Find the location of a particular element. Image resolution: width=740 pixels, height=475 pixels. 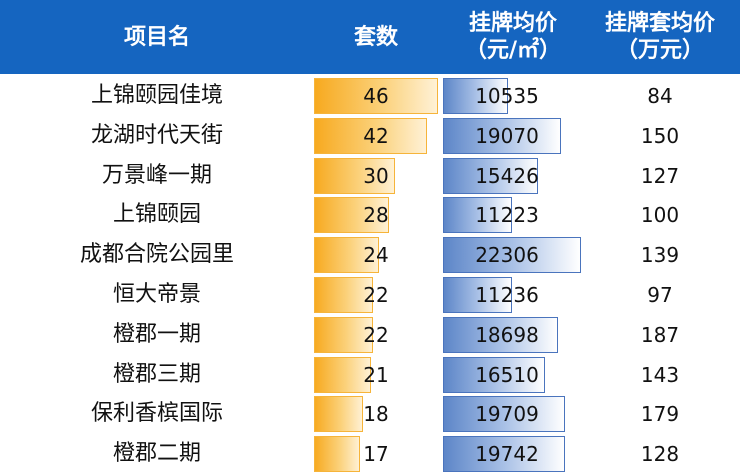

avg-price-value: 97 is located at coordinates (660, 295).